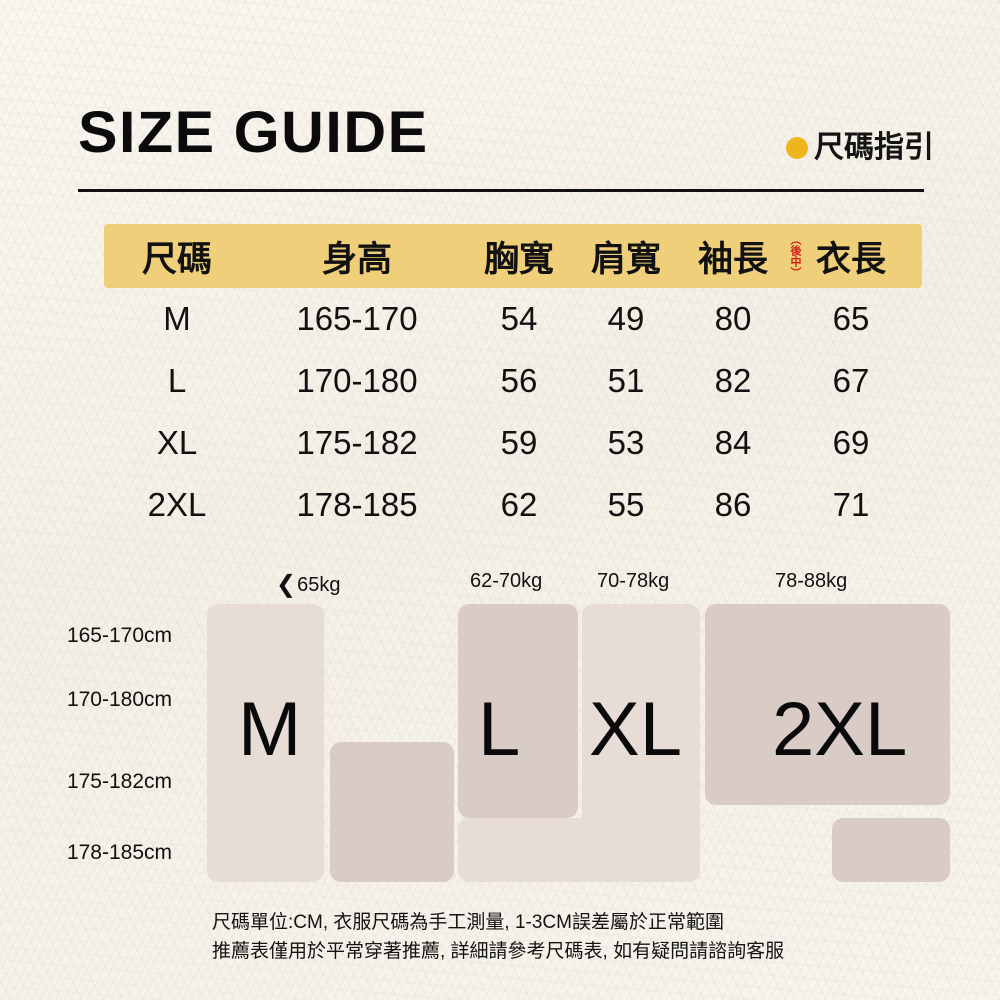  I want to click on cell-shoulder: 51, so click(626, 380).